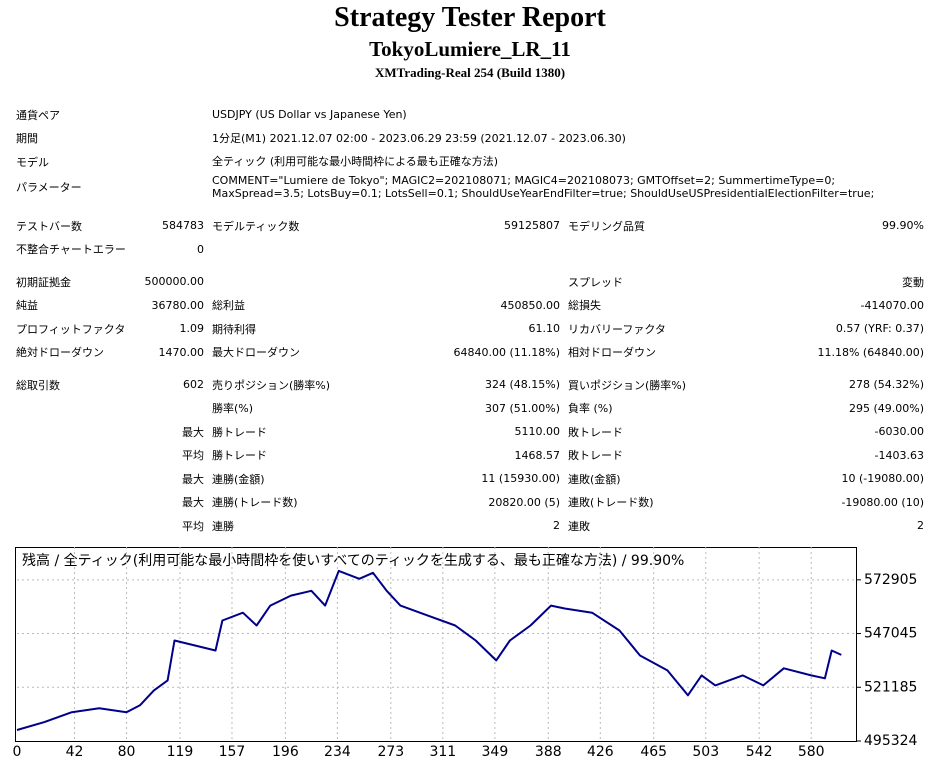  Describe the element at coordinates (870, 352) in the screenshot. I see `stat-value: 11.18% (64840.00)` at that location.